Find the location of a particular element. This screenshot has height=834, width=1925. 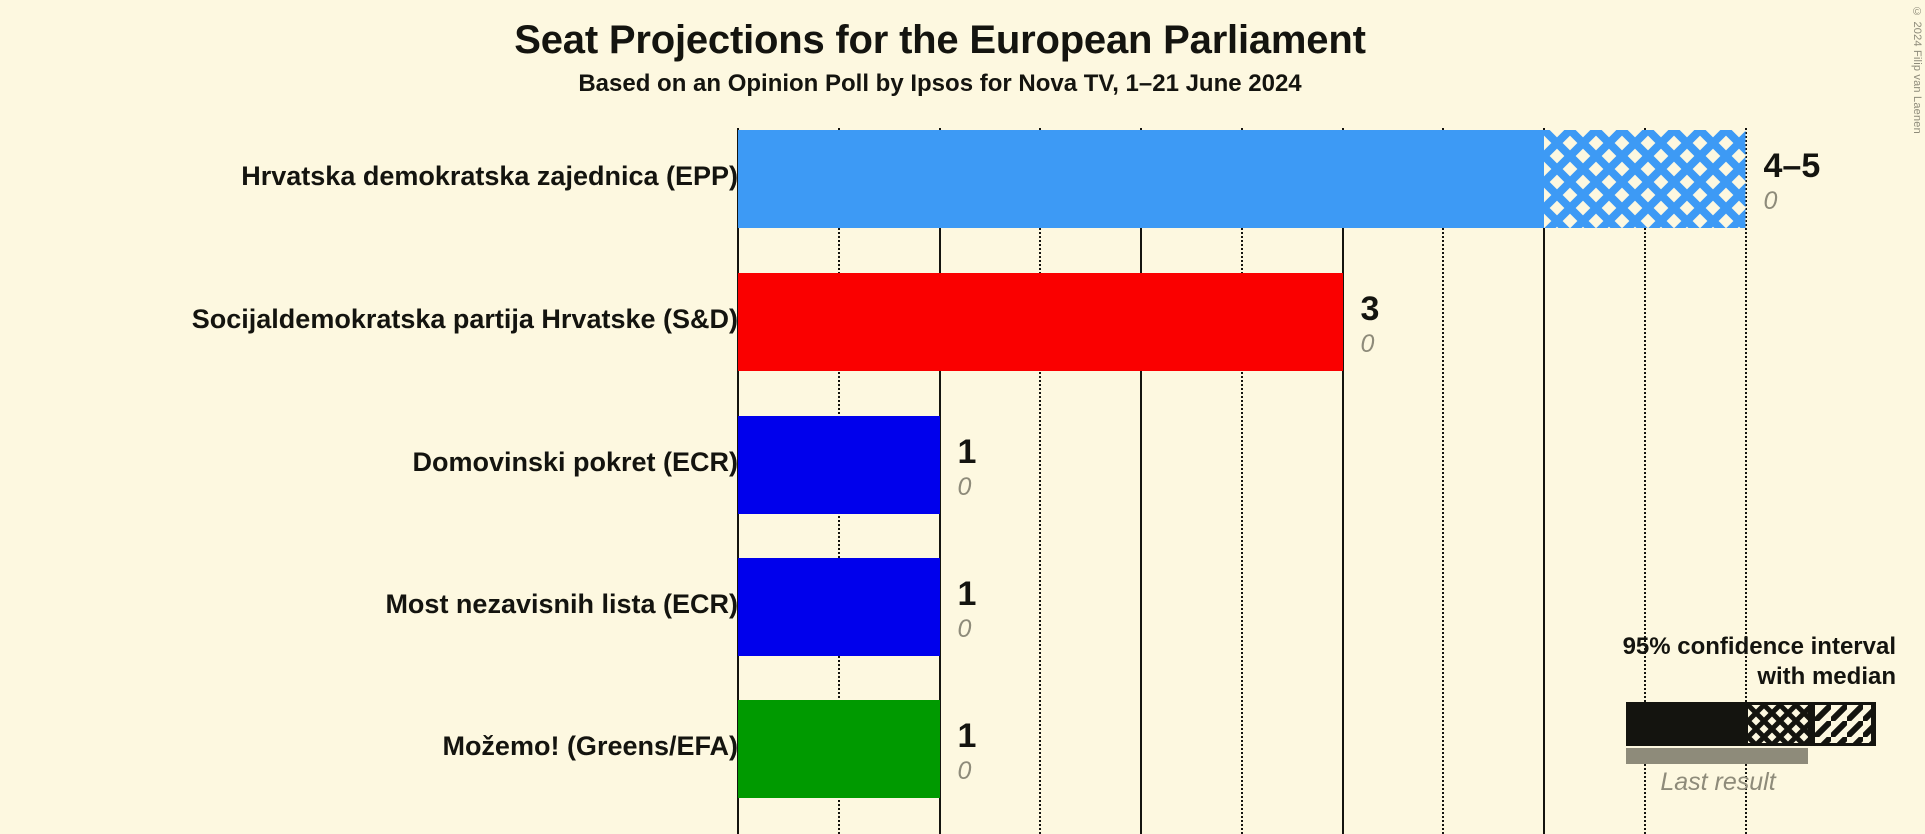

bar-row: Domovinski pokret (ECR) 1 0 is located at coordinates (962, 465).